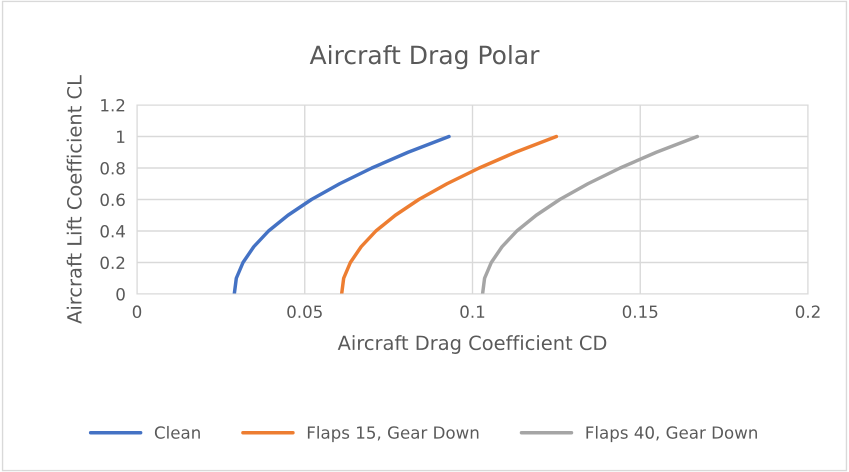  I want to click on chart-title: Aircraft Drag Polar, so click(425, 57).